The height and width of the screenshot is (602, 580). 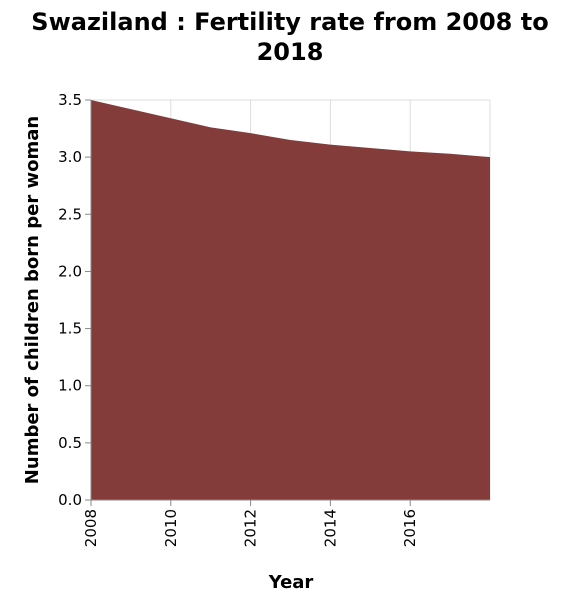 What do you see at coordinates (171, 528) in the screenshot?
I see `x-tick-label: 2010` at bounding box center [171, 528].